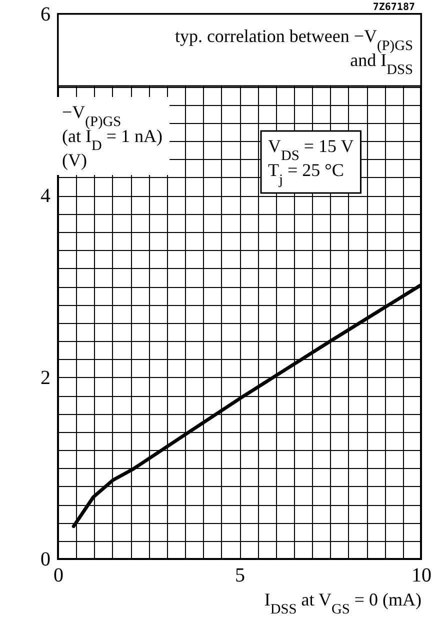 Image resolution: width=434 pixels, height=626 pixels. I want to click on x-tick-label: 10, so click(422, 575).